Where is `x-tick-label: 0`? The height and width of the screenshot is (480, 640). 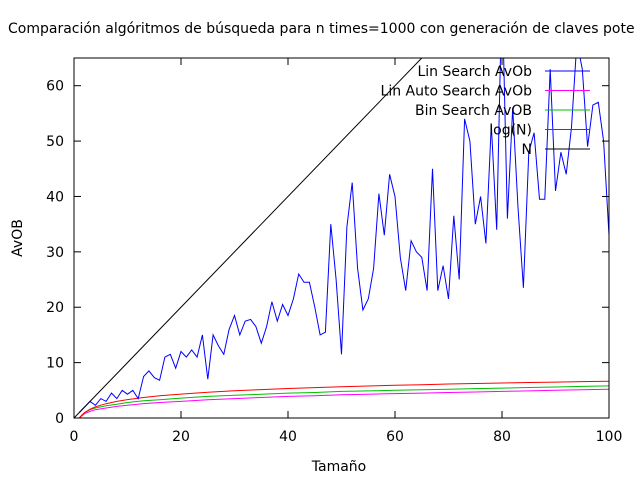 x-tick-label: 0 is located at coordinates (74, 437).